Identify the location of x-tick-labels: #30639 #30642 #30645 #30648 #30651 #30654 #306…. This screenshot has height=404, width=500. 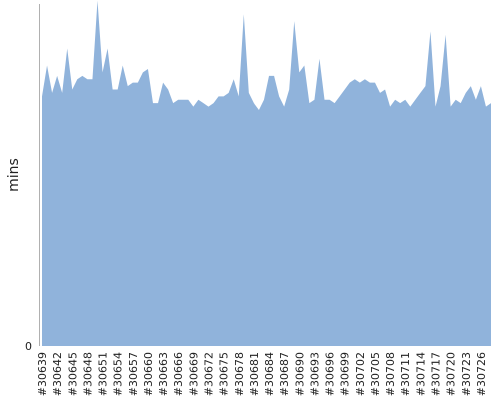
(262, 374).